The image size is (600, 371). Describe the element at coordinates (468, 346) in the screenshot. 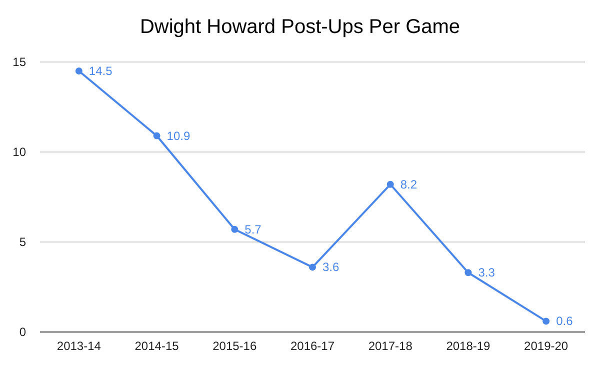

I see `x-tick-label: 2018-19` at that location.